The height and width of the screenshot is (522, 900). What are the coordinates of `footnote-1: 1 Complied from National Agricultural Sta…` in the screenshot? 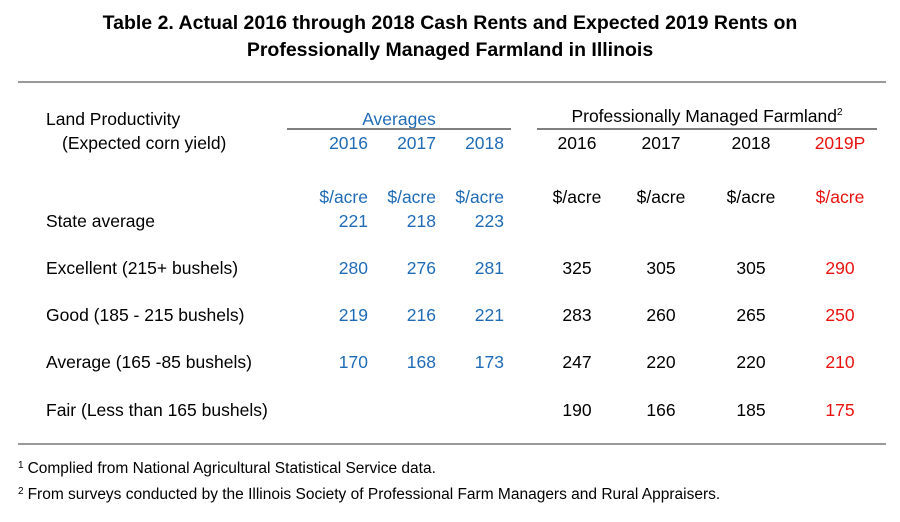 It's located at (227, 469).